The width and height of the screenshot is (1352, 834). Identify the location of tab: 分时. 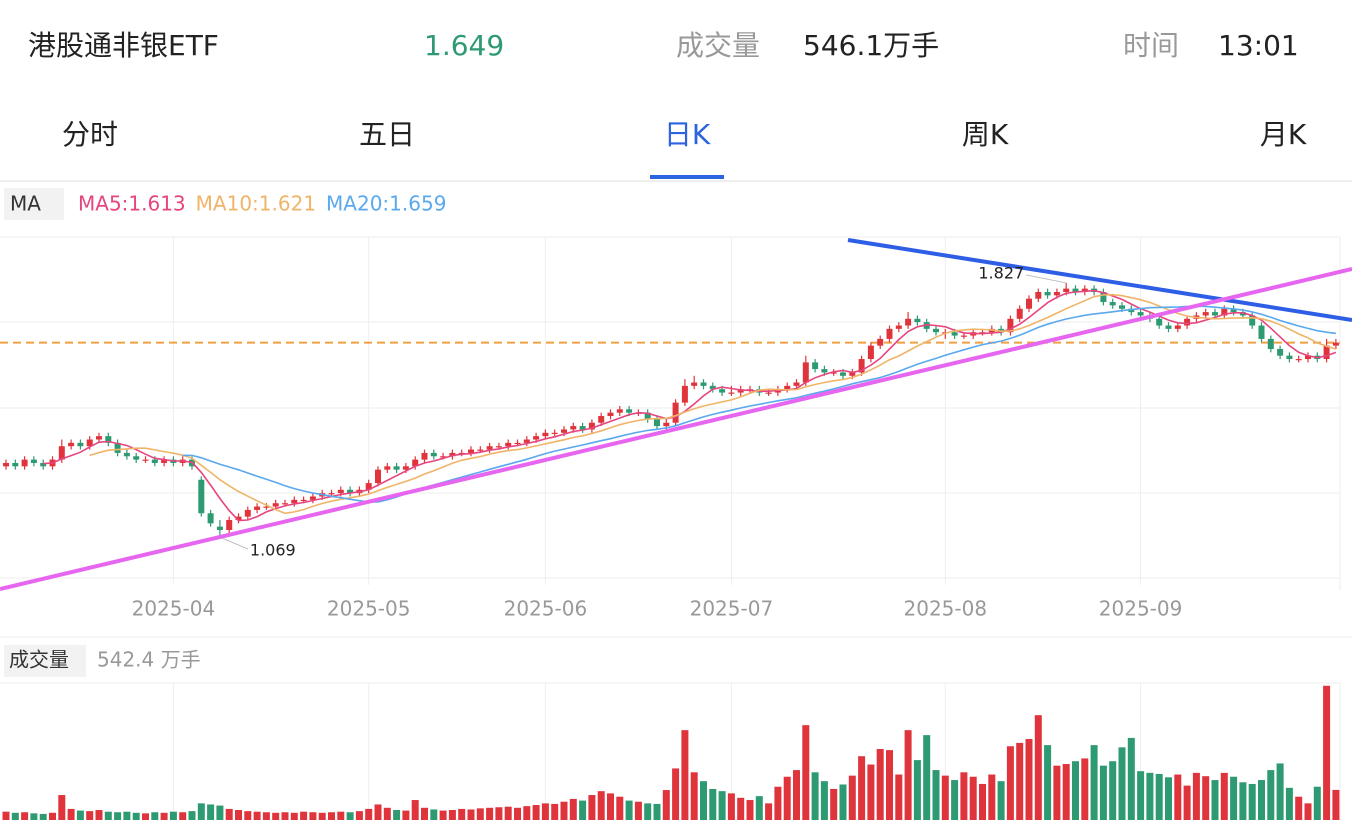
(90, 134).